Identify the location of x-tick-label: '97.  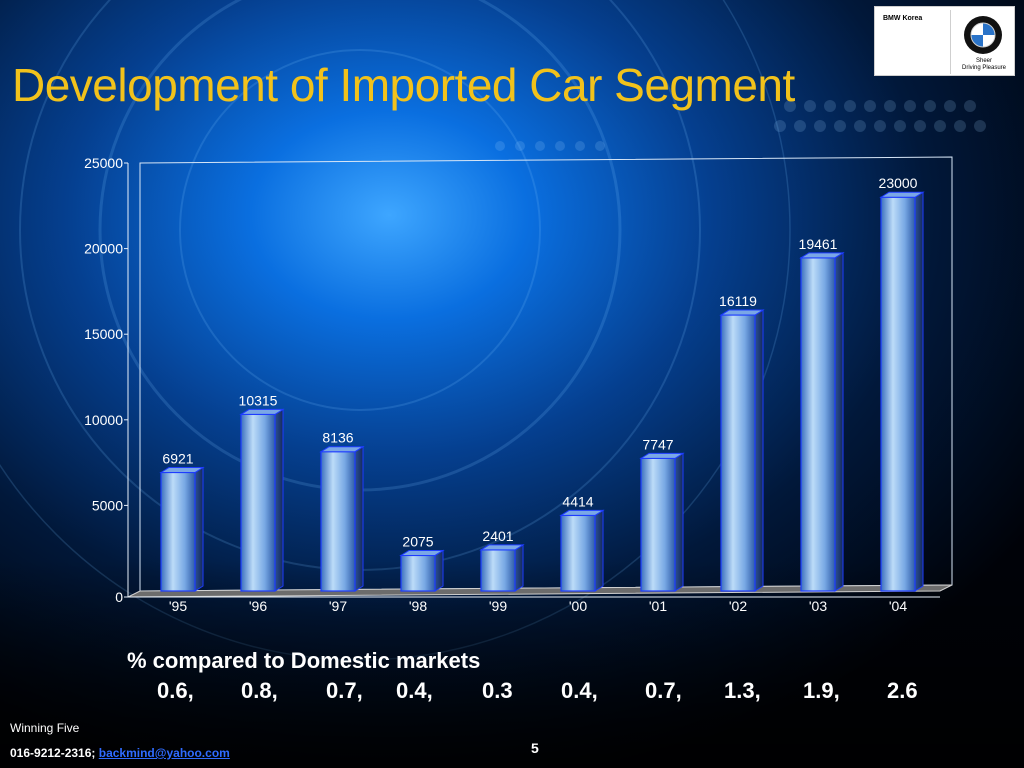
(338, 606).